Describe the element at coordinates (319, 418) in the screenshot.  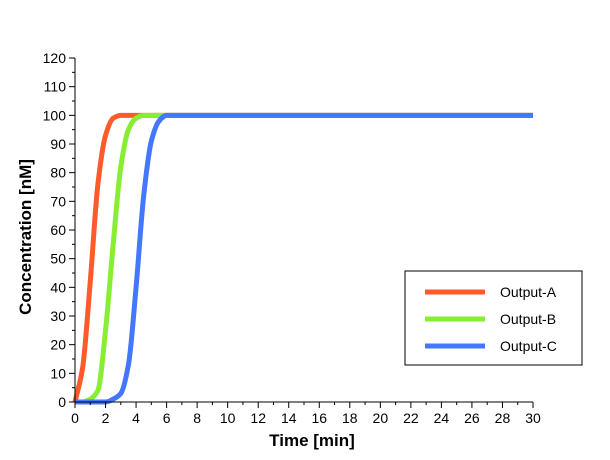
I see `x-tick-label: 16` at that location.